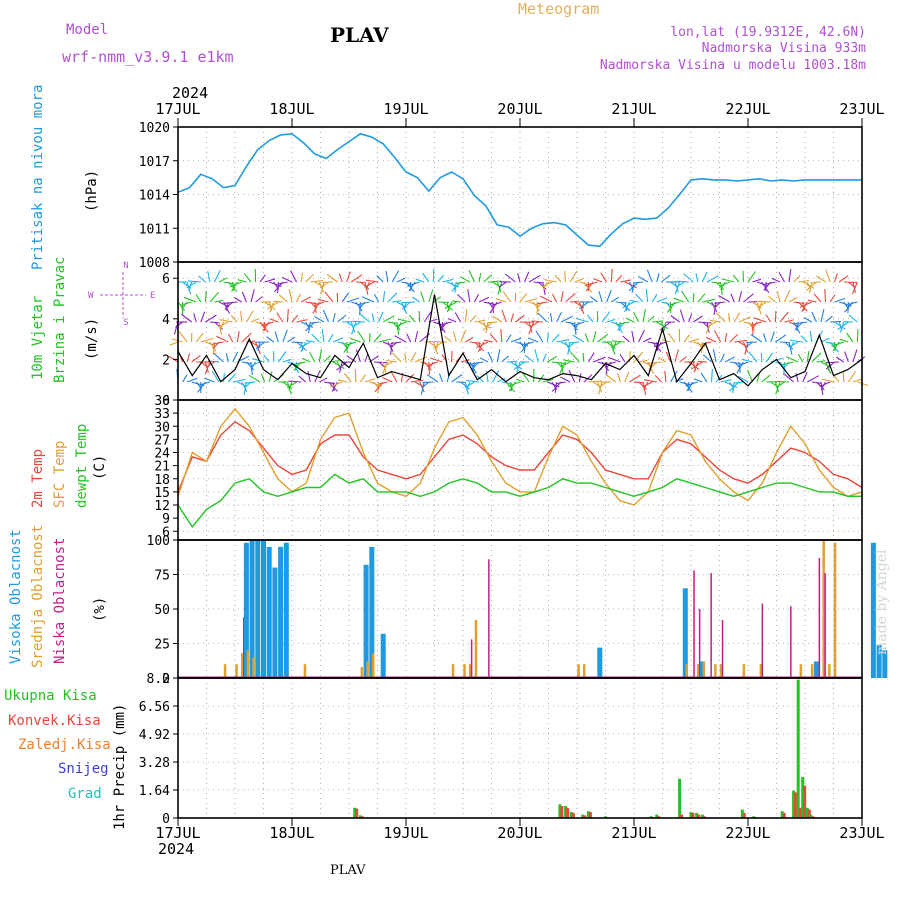 This screenshot has height=900, width=900. I want to click on station-title: PLAV, so click(359, 35).